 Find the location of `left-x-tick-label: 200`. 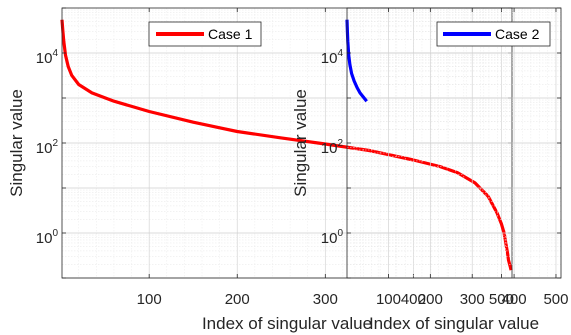

left-x-tick-label: 200 is located at coordinates (237, 299).